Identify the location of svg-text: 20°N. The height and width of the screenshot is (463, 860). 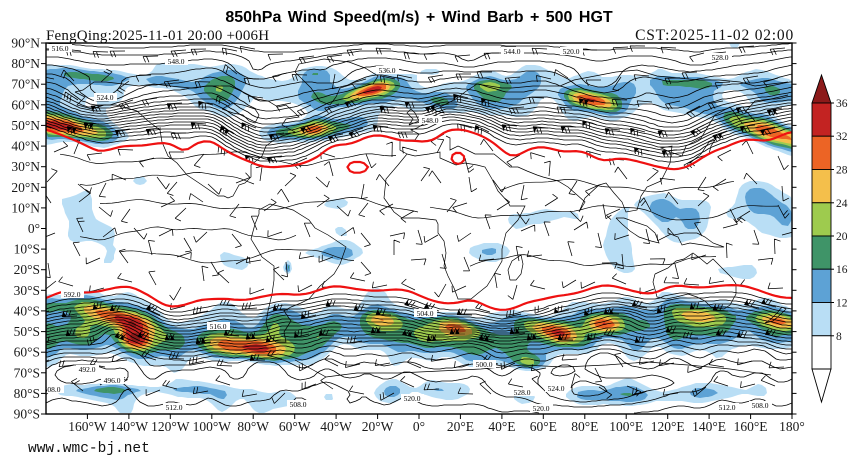
(25, 187).